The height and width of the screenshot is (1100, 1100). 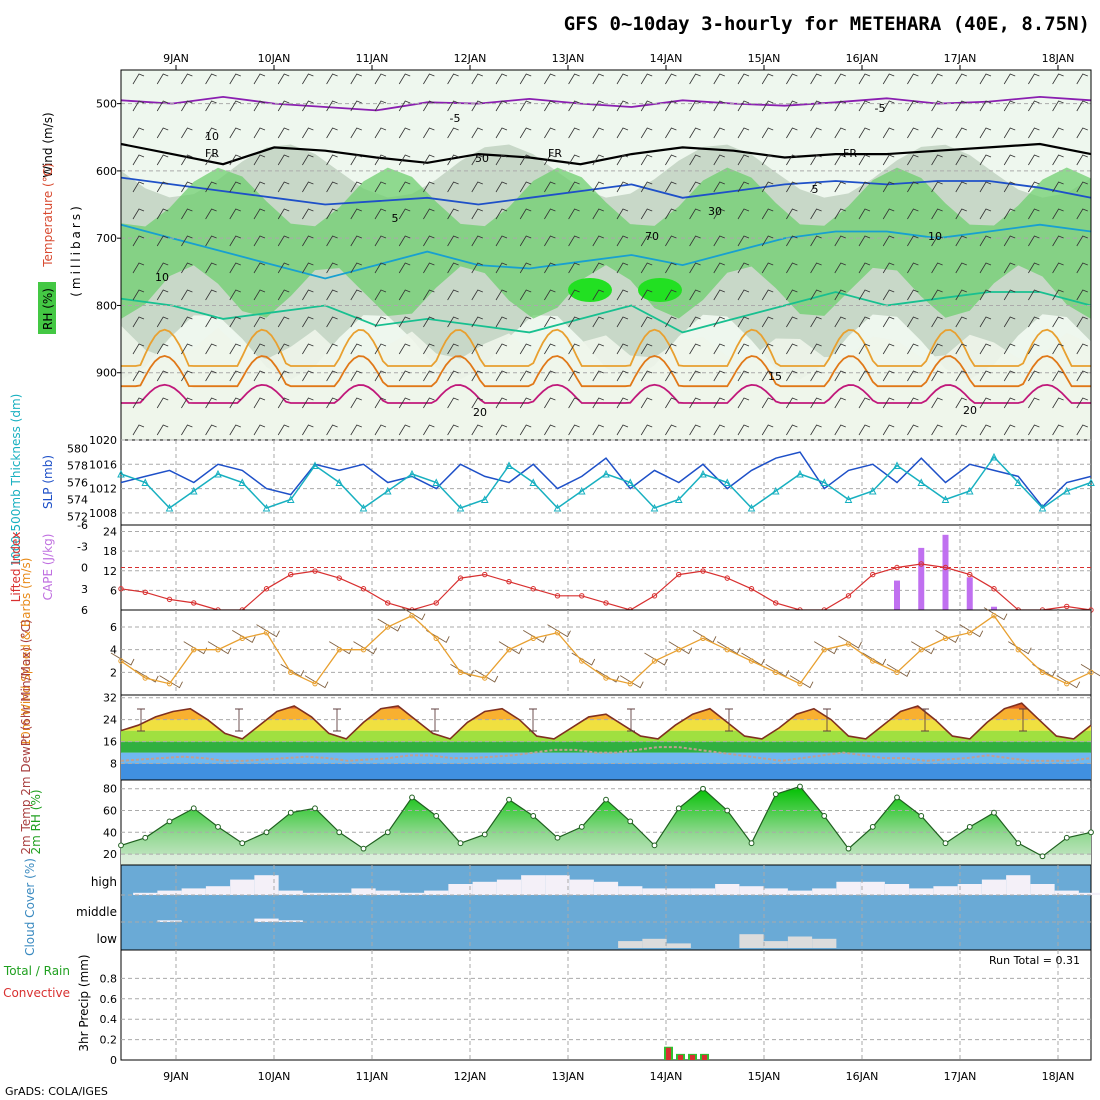 I want to click on contour-label: 10, so click(x=935, y=236).